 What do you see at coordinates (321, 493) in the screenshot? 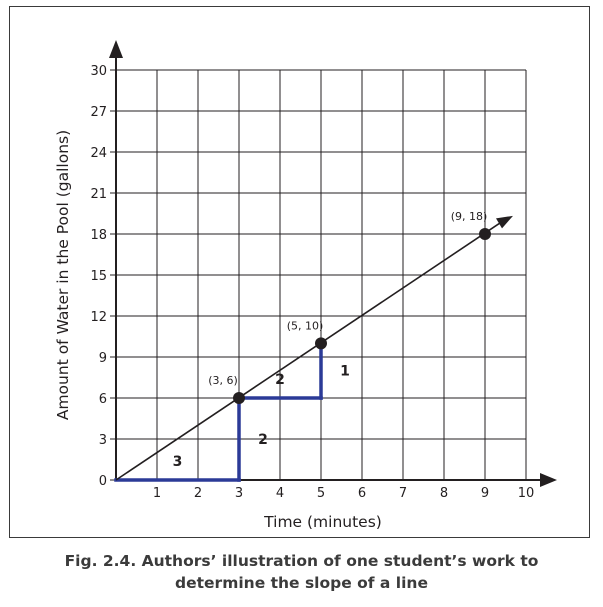
I see `x-tick-label: 5` at bounding box center [321, 493].